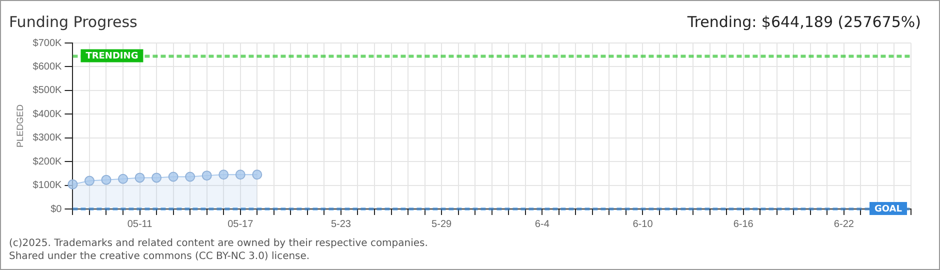 The image size is (940, 270). I want to click on y-tick-label: $600K, so click(47, 66).